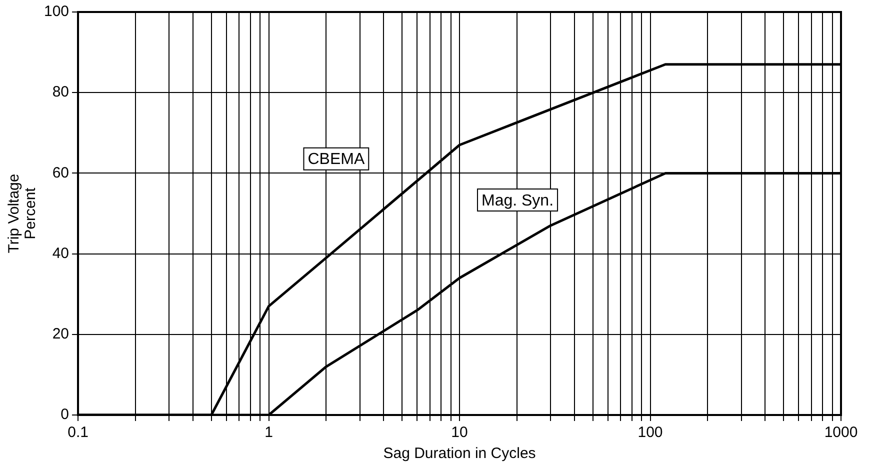 The height and width of the screenshot is (469, 869). Describe the element at coordinates (57, 11) in the screenshot. I see `y-tick-label: 100` at that location.